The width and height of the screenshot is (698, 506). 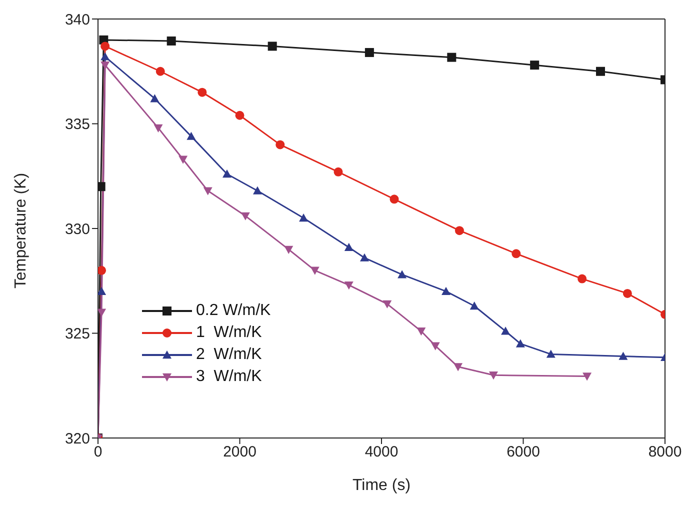 What do you see at coordinates (98, 452) in the screenshot?
I see `x-tick-label: 0` at bounding box center [98, 452].